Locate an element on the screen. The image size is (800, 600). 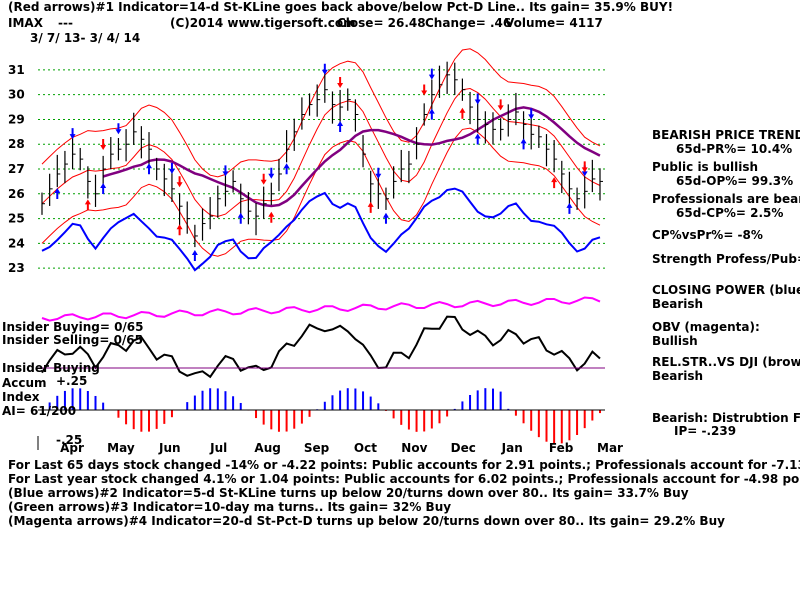
ticker-dashes: --- is located at coordinates (65, 23).